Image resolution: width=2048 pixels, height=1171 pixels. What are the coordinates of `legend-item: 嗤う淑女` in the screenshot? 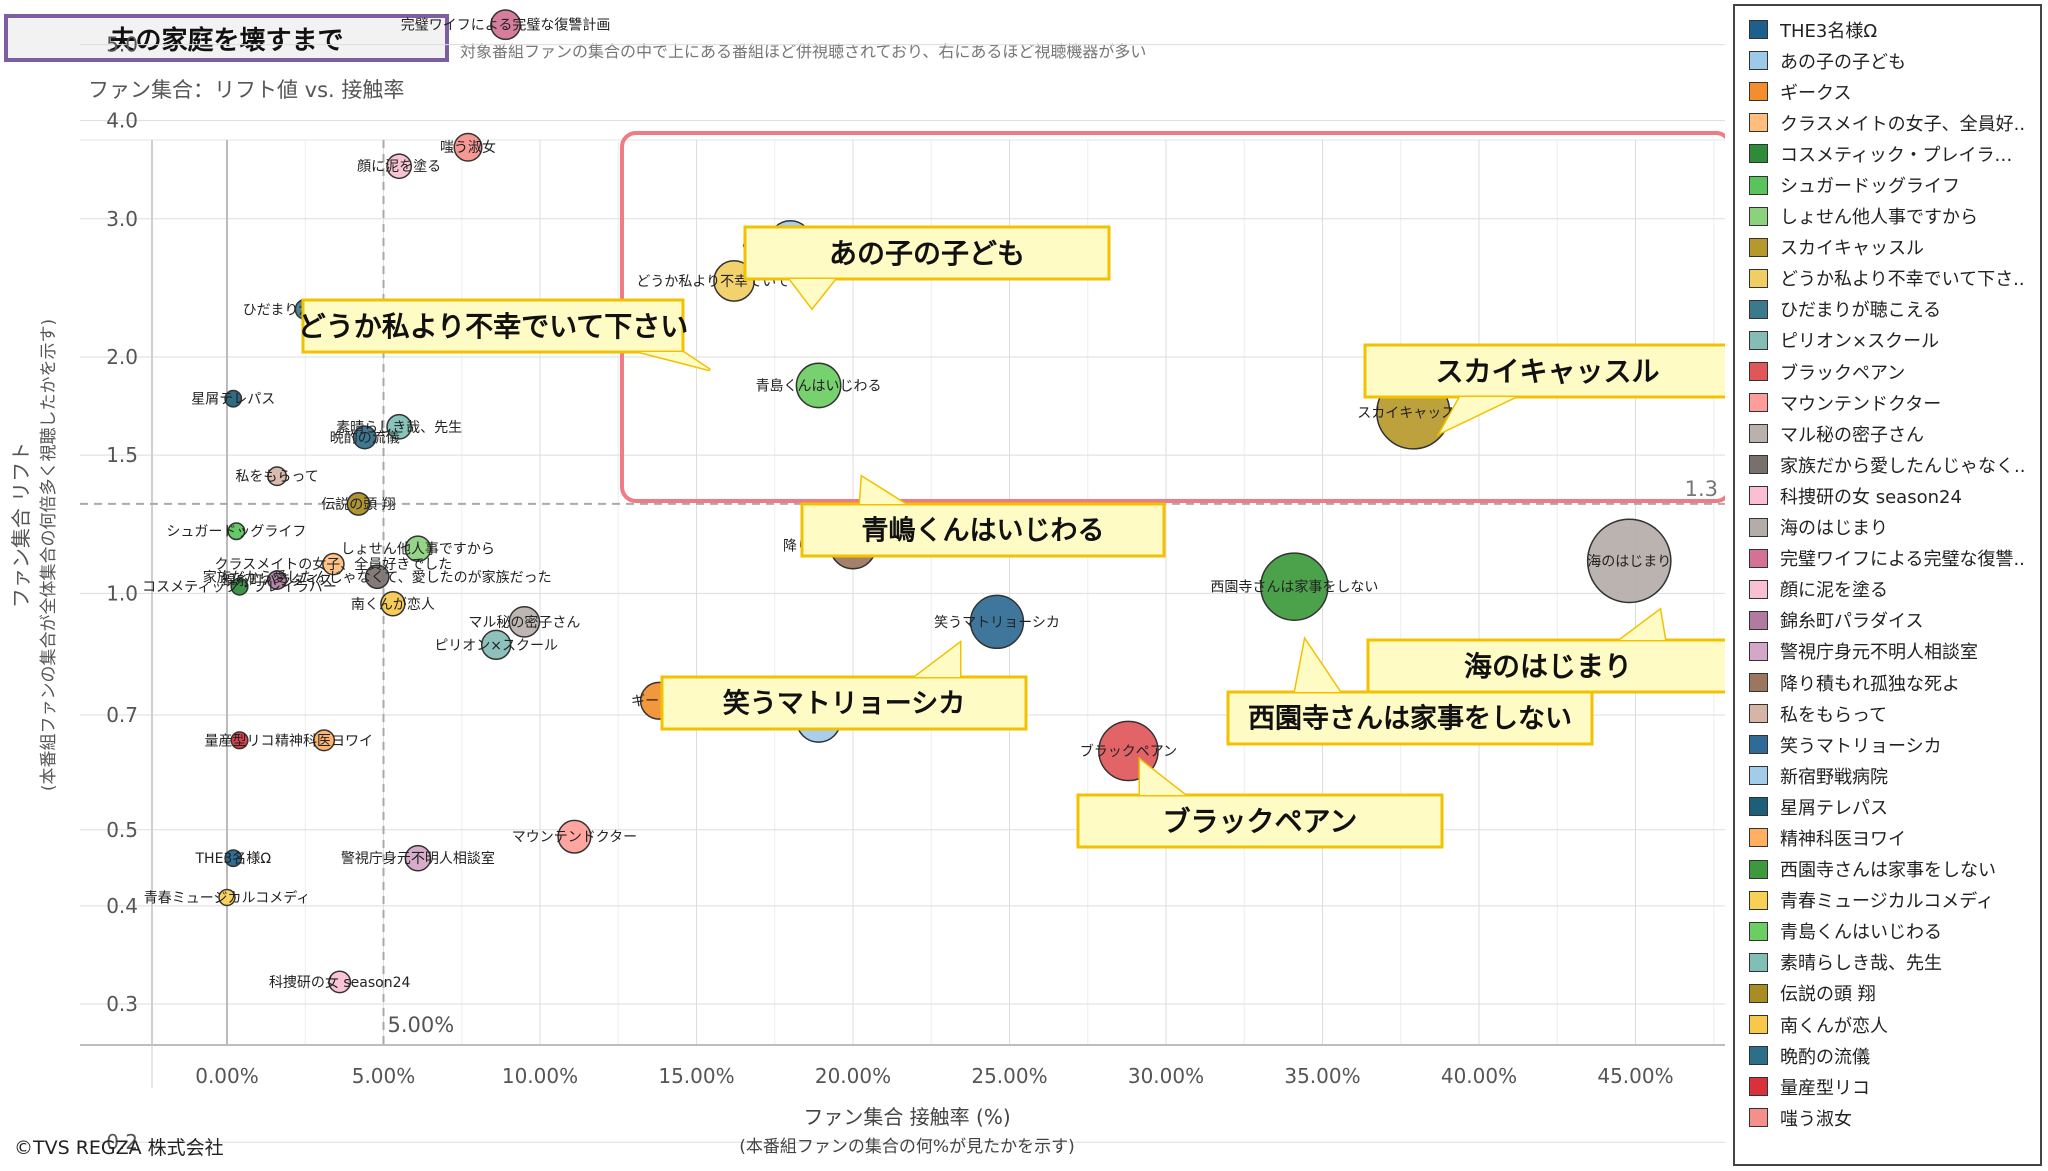 It's located at (1887, 1117).